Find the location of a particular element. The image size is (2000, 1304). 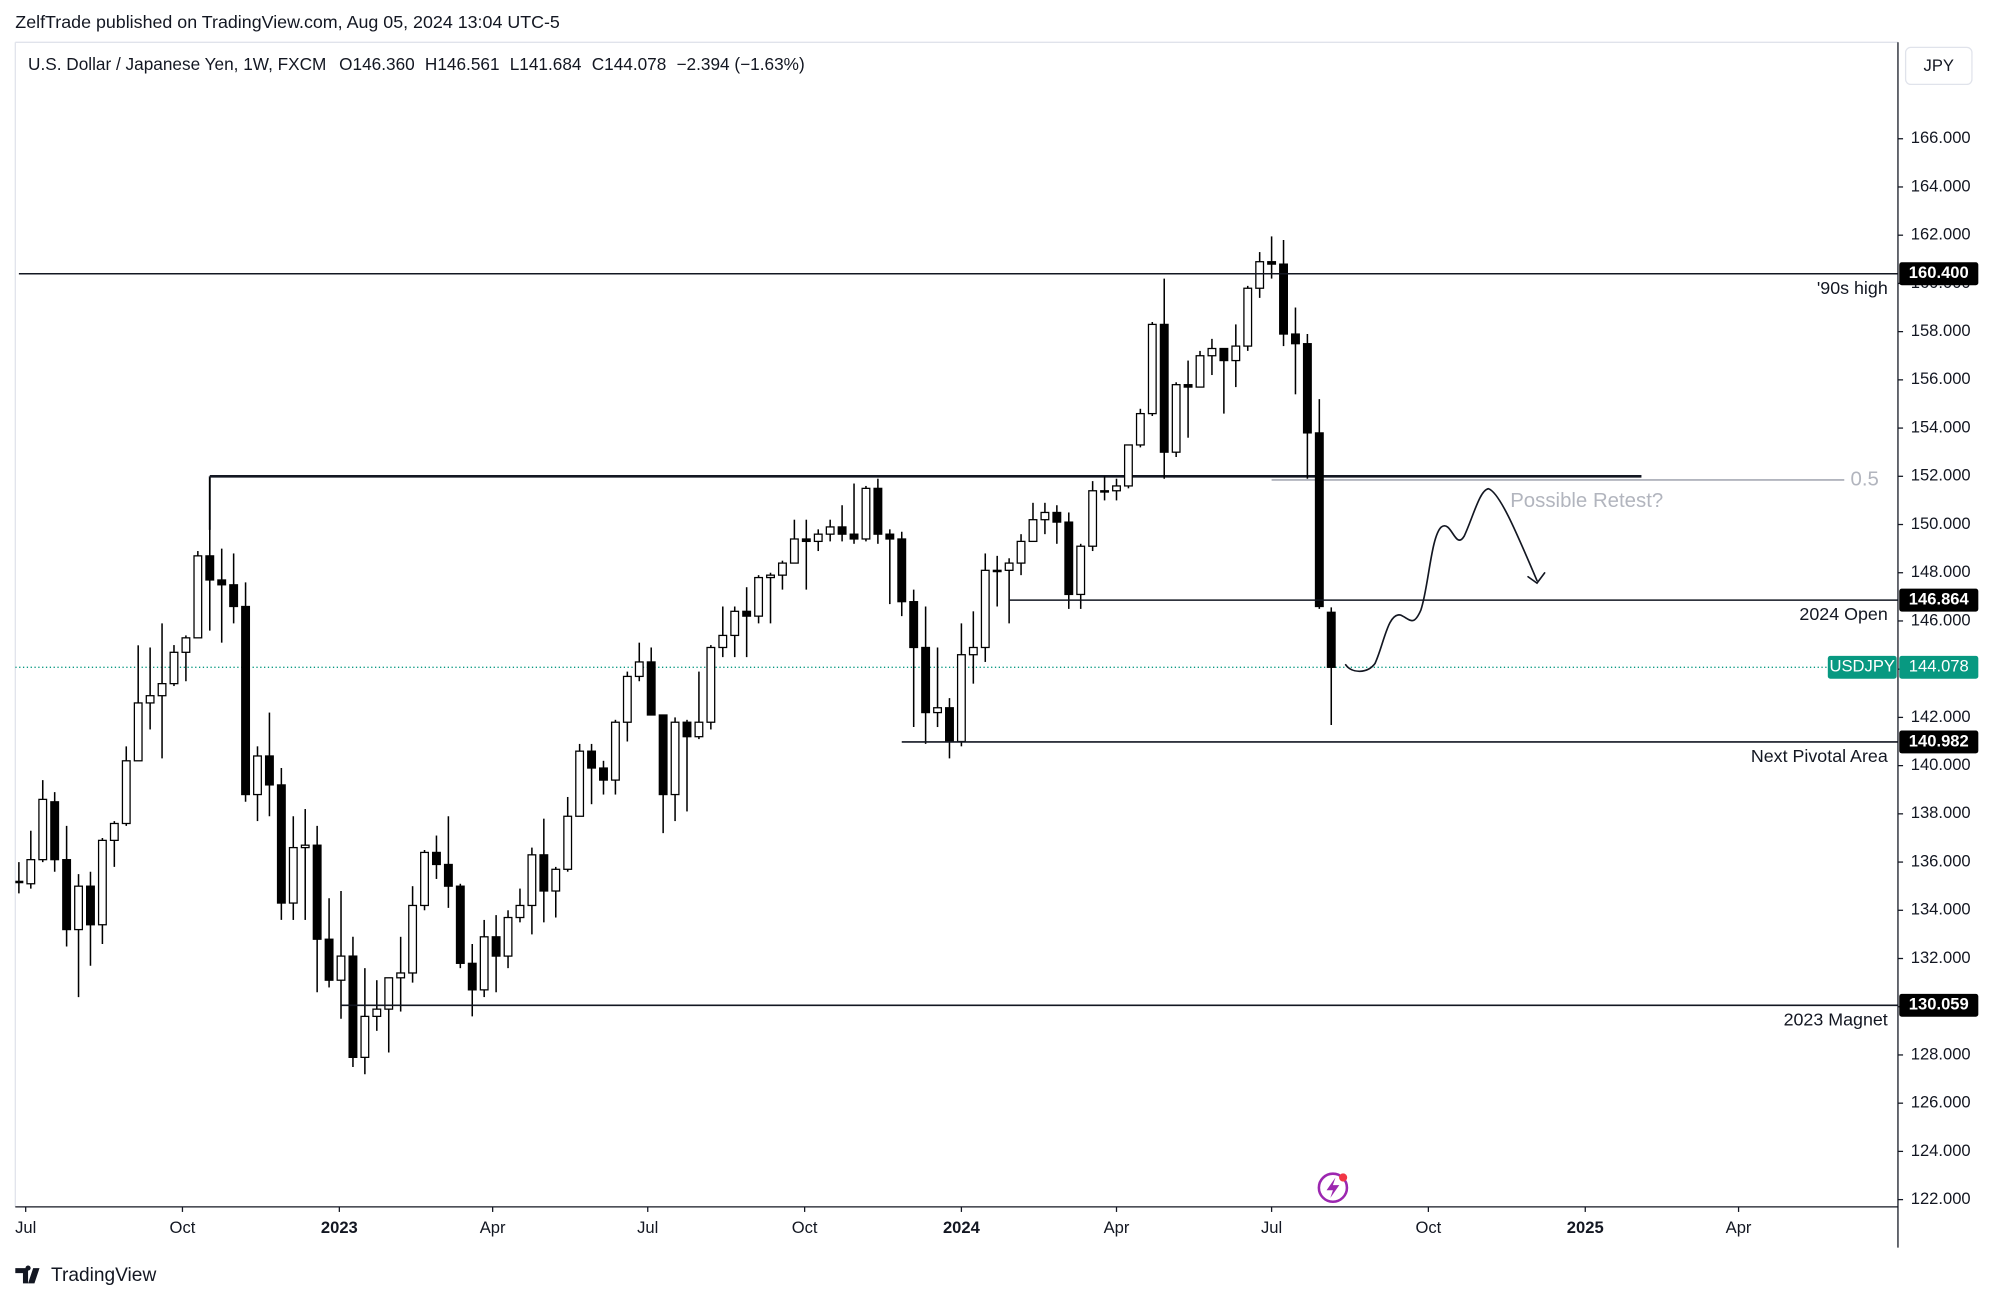

level-price-label: 146.864 is located at coordinates (1939, 599).